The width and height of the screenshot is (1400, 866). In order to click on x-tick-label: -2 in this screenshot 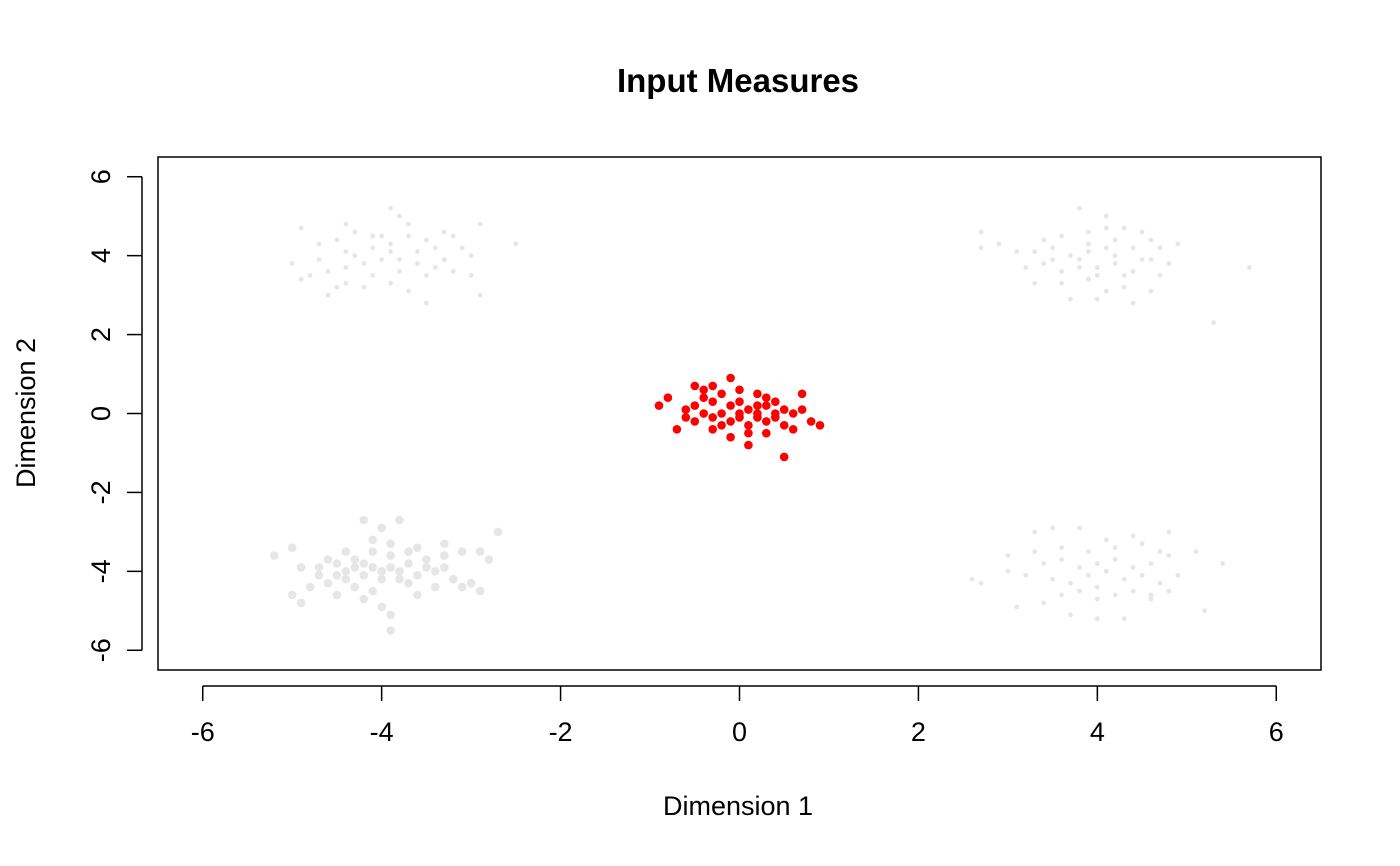, I will do `click(561, 732)`.